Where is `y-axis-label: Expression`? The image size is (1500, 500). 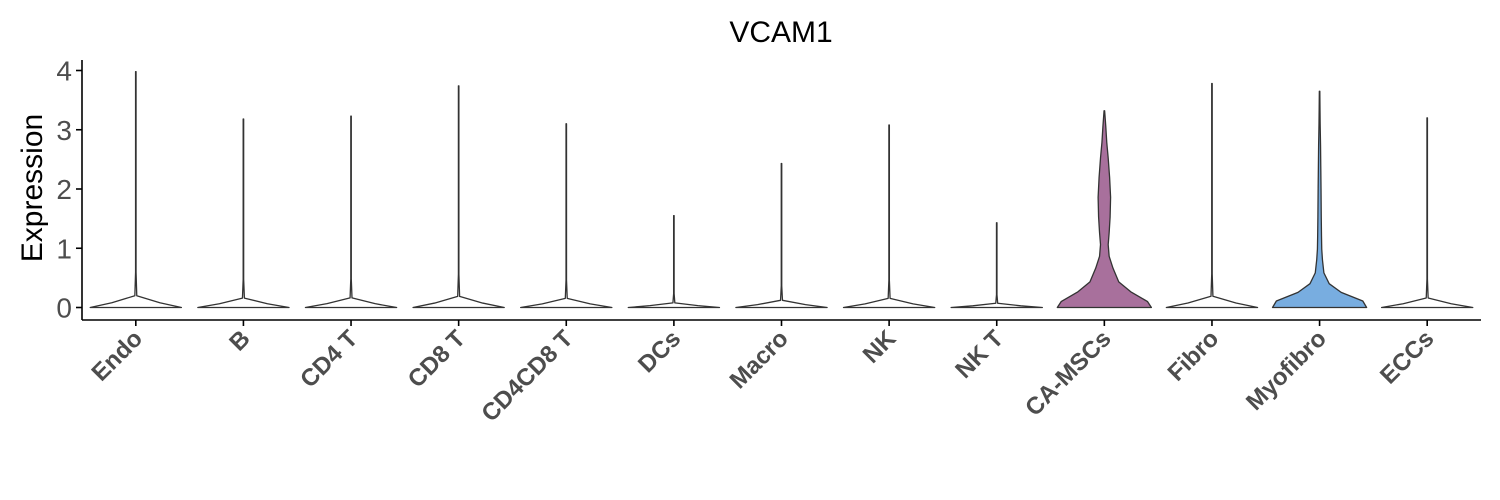 y-axis-label: Expression is located at coordinates (32, 188).